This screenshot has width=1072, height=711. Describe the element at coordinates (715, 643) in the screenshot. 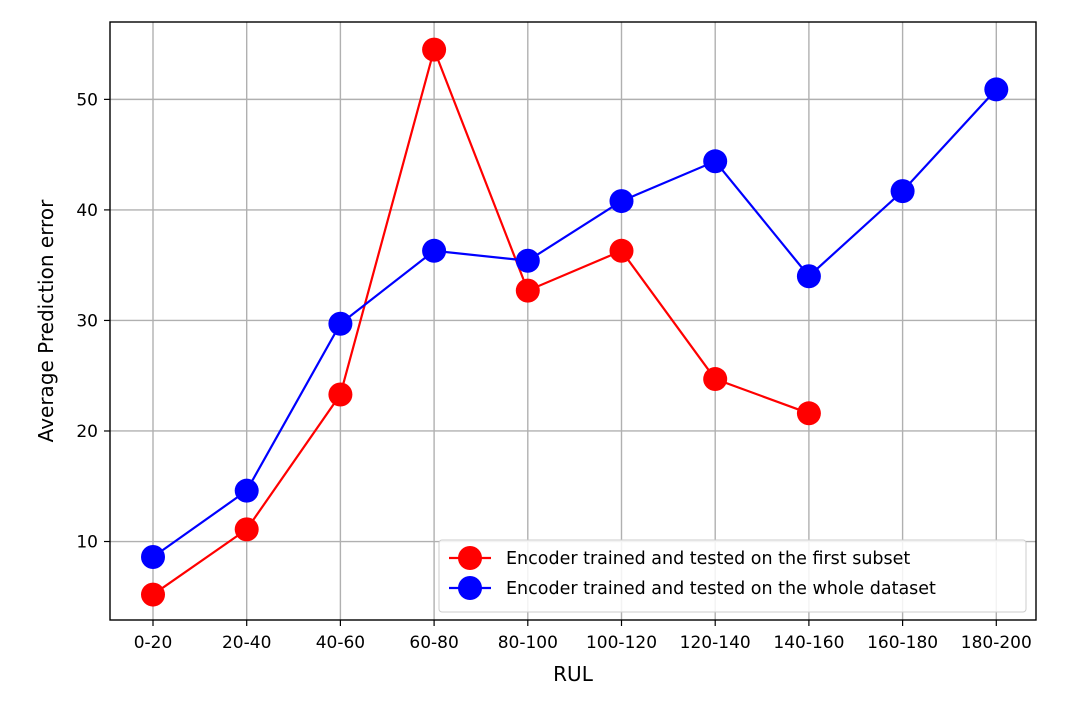

I see `x-tick-label: 120-140` at that location.